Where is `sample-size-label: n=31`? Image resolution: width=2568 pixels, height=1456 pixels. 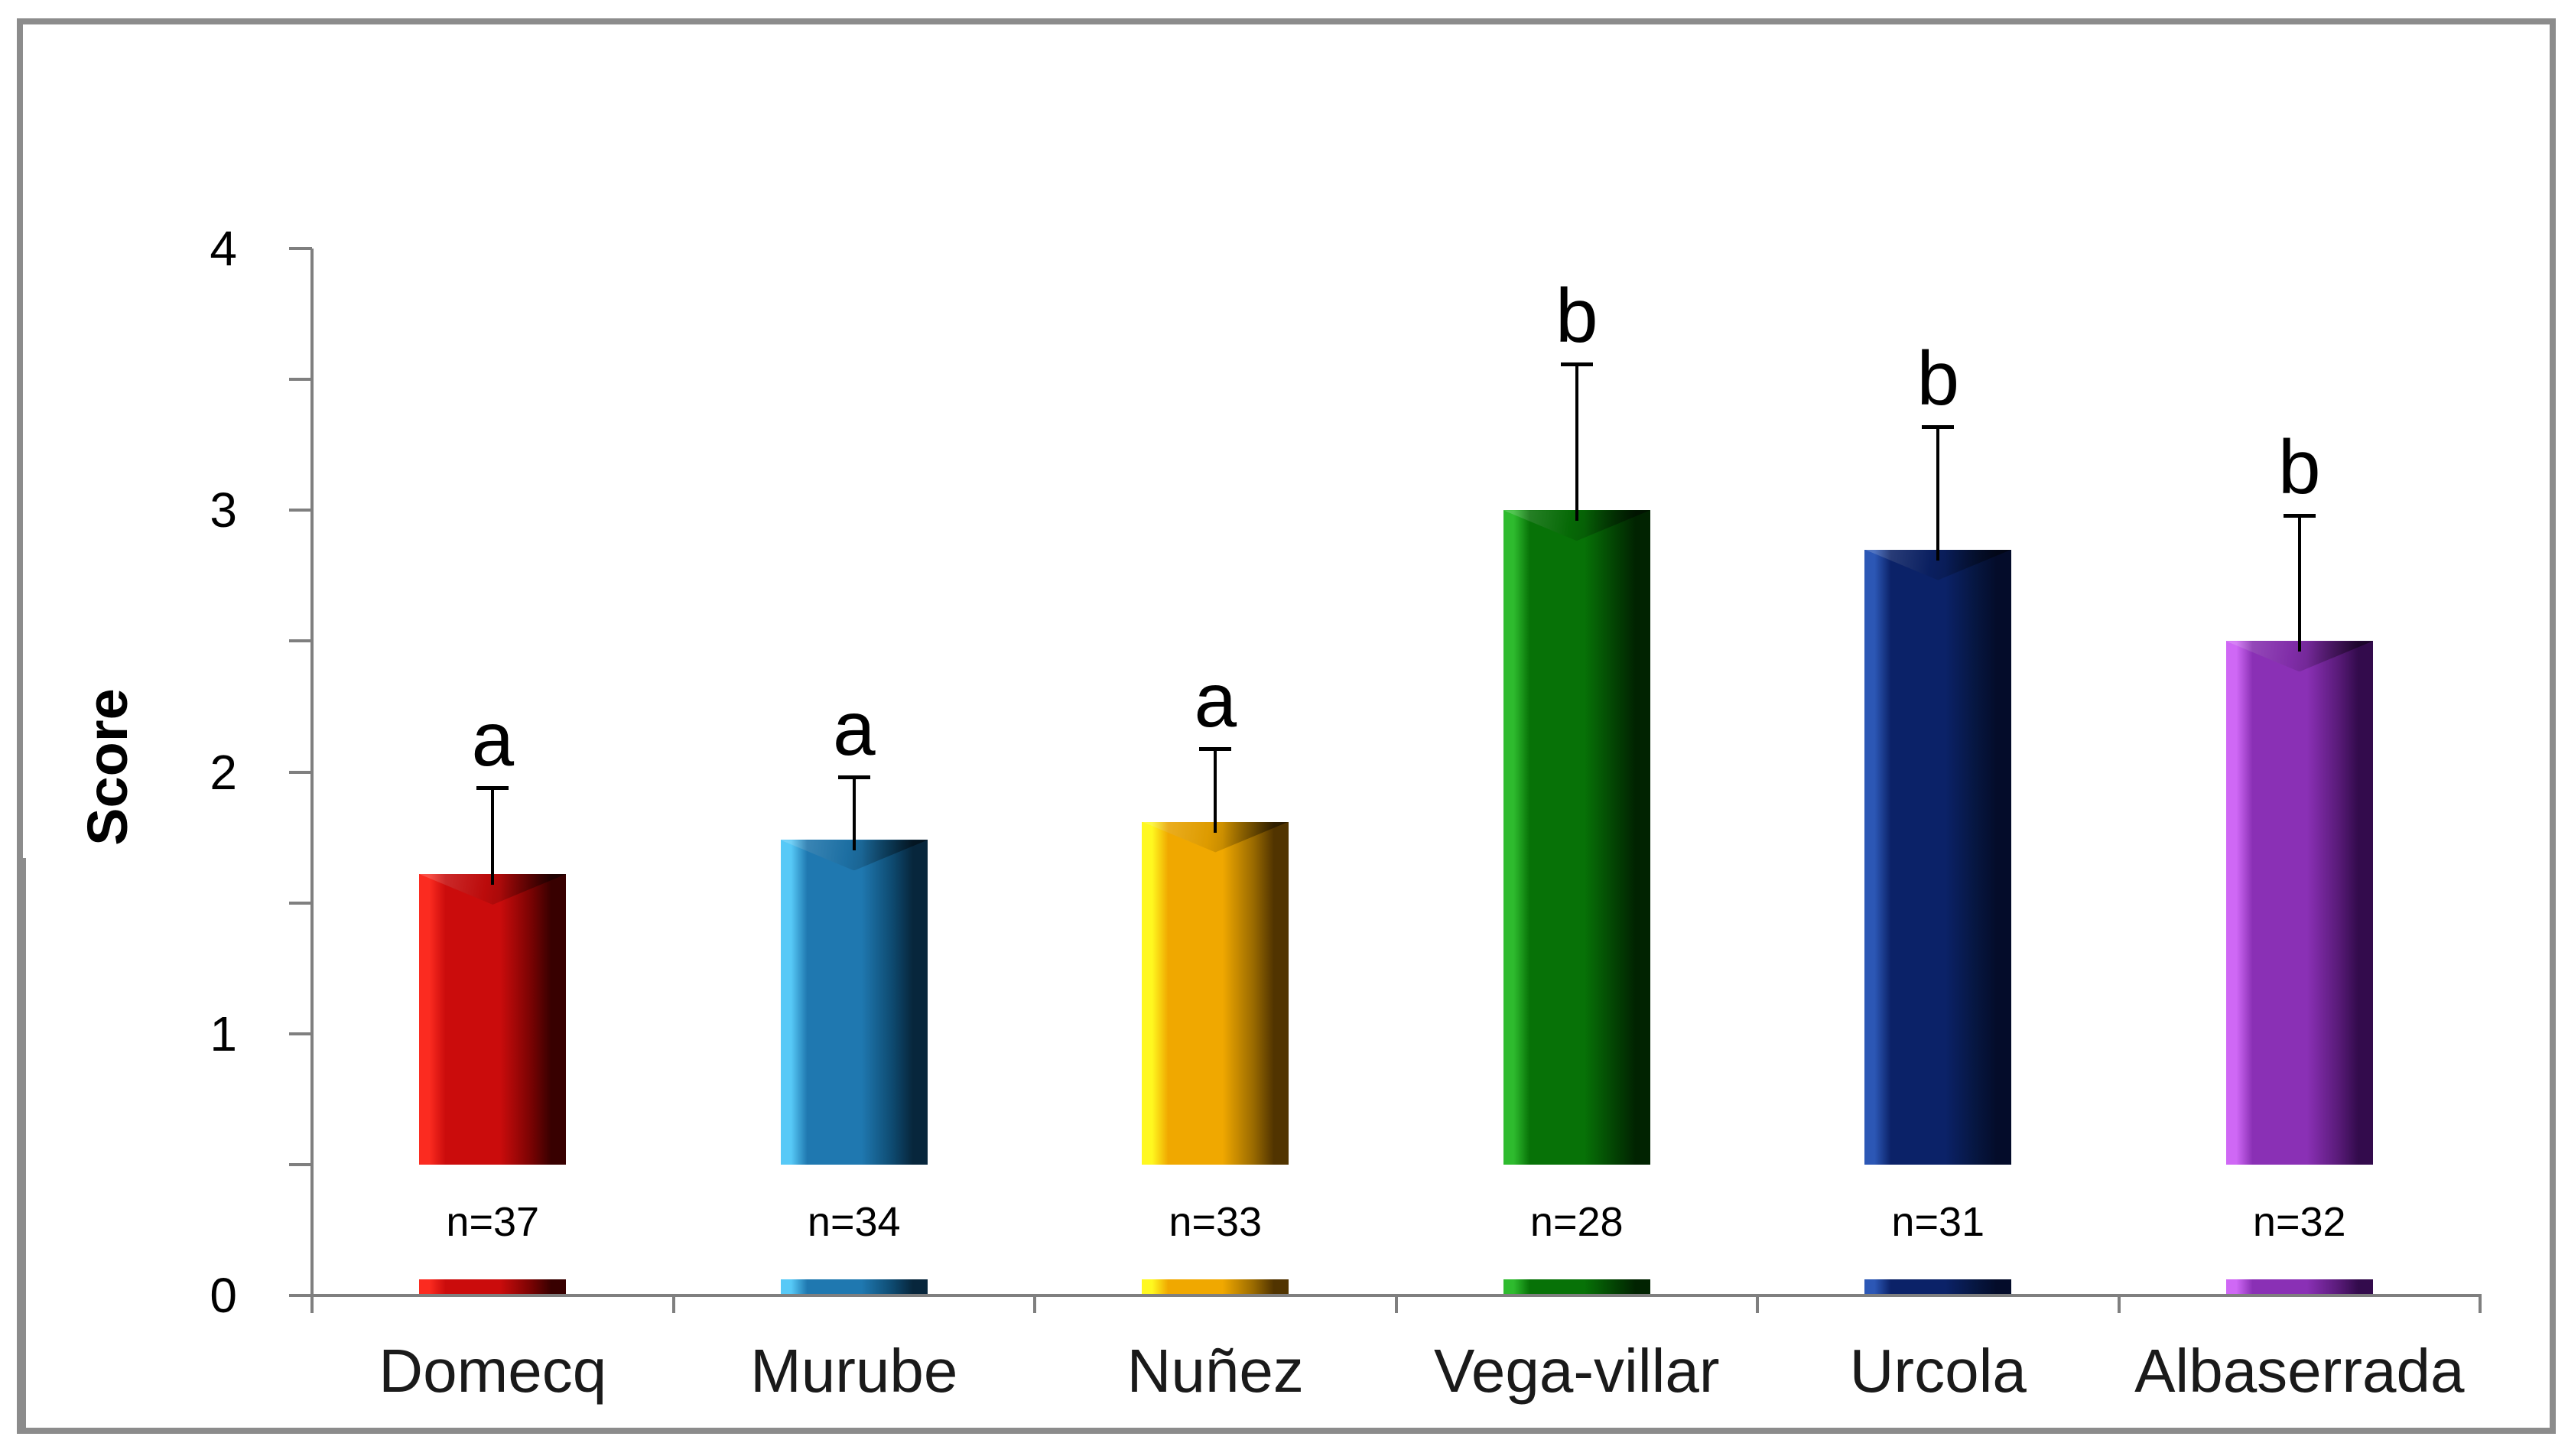 sample-size-label: n=31 is located at coordinates (1938, 1222).